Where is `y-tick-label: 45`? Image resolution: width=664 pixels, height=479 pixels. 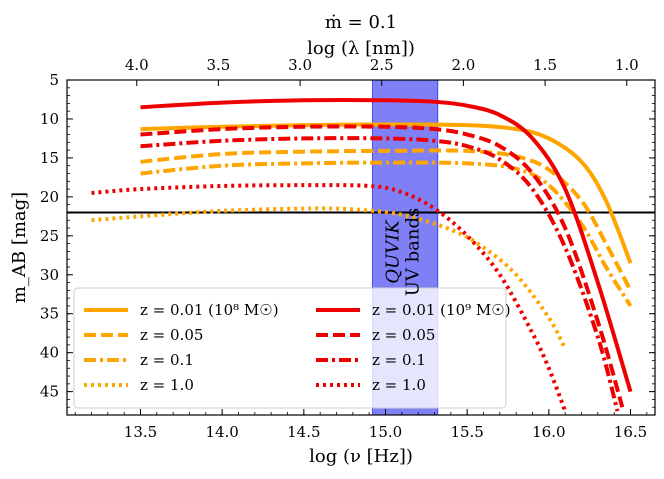
y-tick-label: 45 is located at coordinates (49, 392).